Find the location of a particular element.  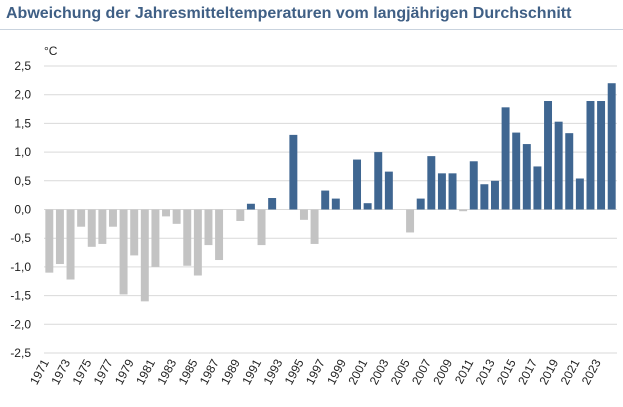

x-tick-label: 2013 is located at coordinates (485, 372).